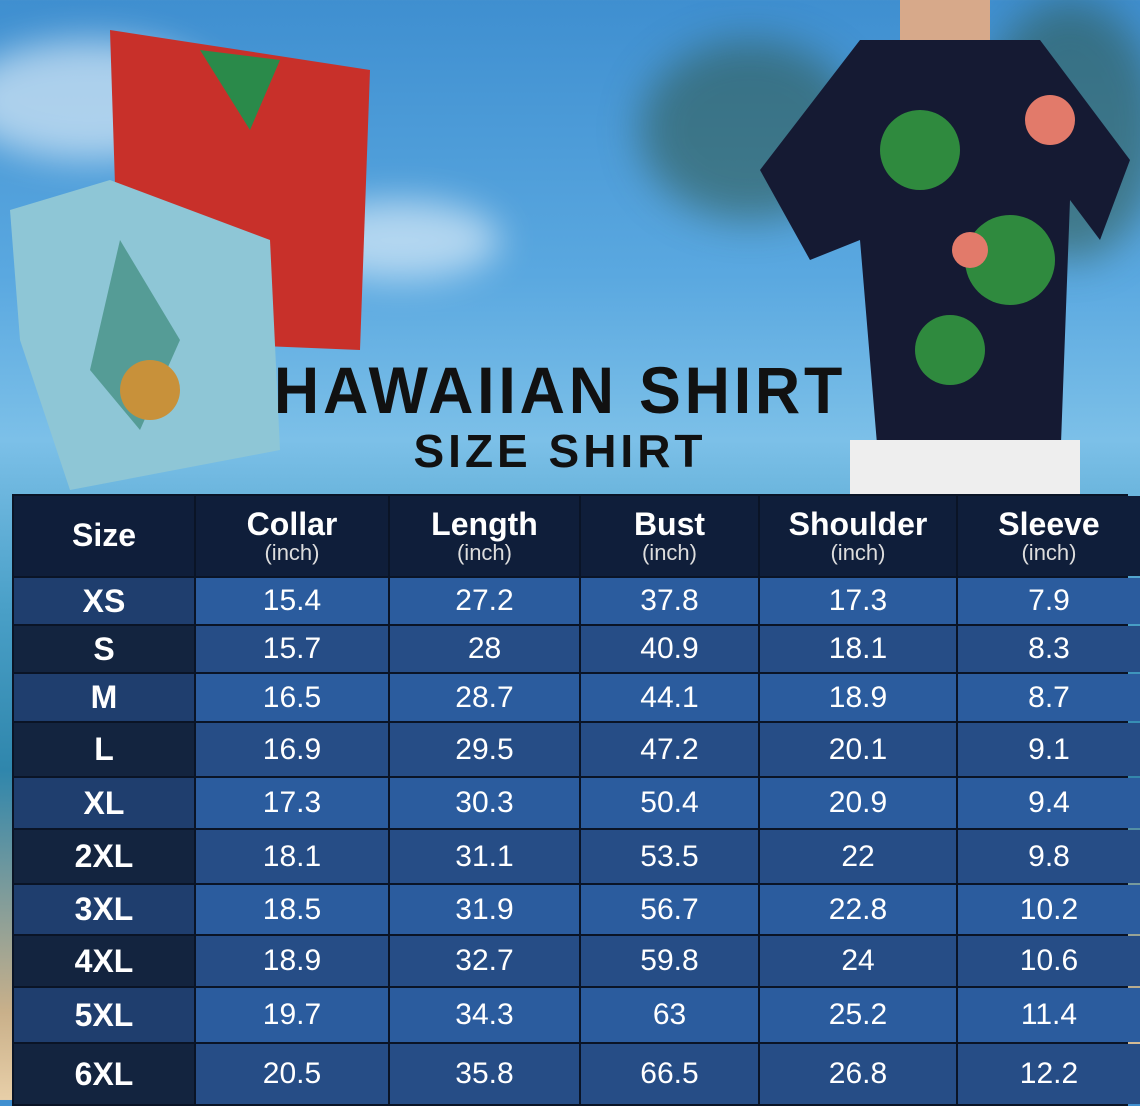 Image resolution: width=1140 pixels, height=1106 pixels. Describe the element at coordinates (1049, 601) in the screenshot. I see `table-cell: 7.9` at that location.